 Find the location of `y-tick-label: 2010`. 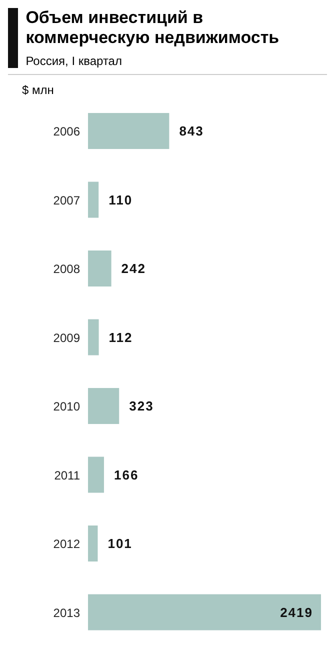

y-tick-label: 2010 is located at coordinates (66, 407).